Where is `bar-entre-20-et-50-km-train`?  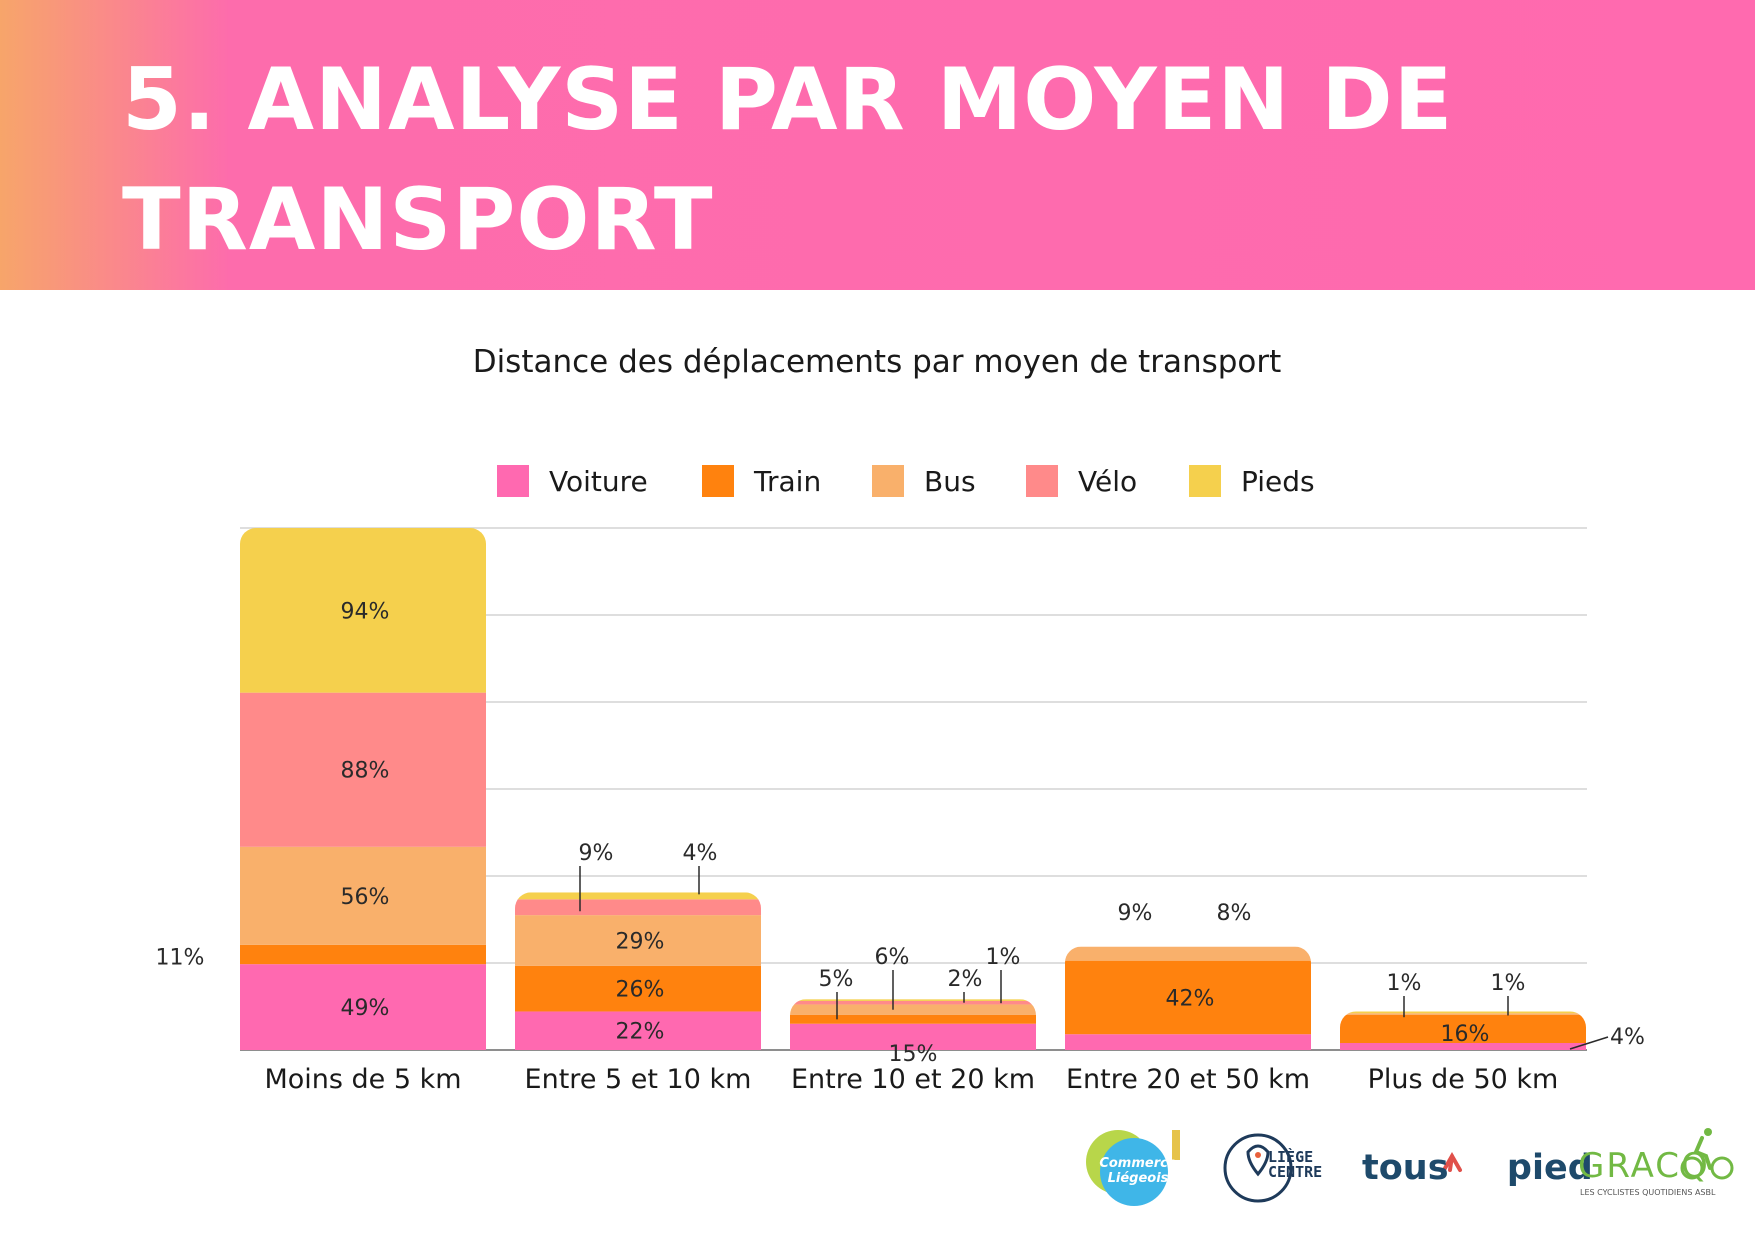
bar-entre-20-et-50-km-train is located at coordinates (1188, 997).